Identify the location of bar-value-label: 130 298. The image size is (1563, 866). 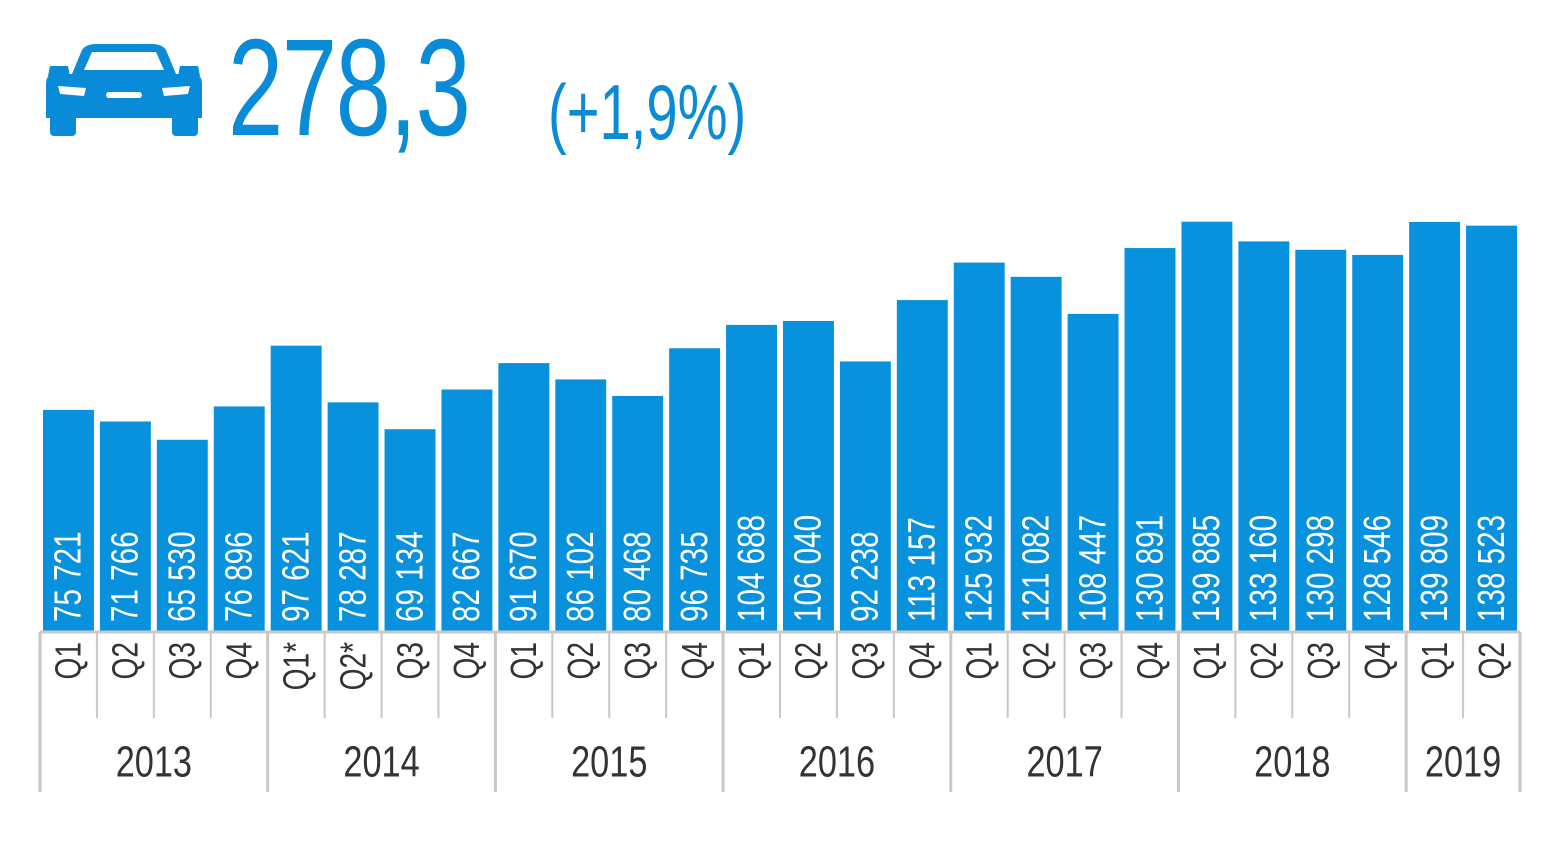
(1321, 568).